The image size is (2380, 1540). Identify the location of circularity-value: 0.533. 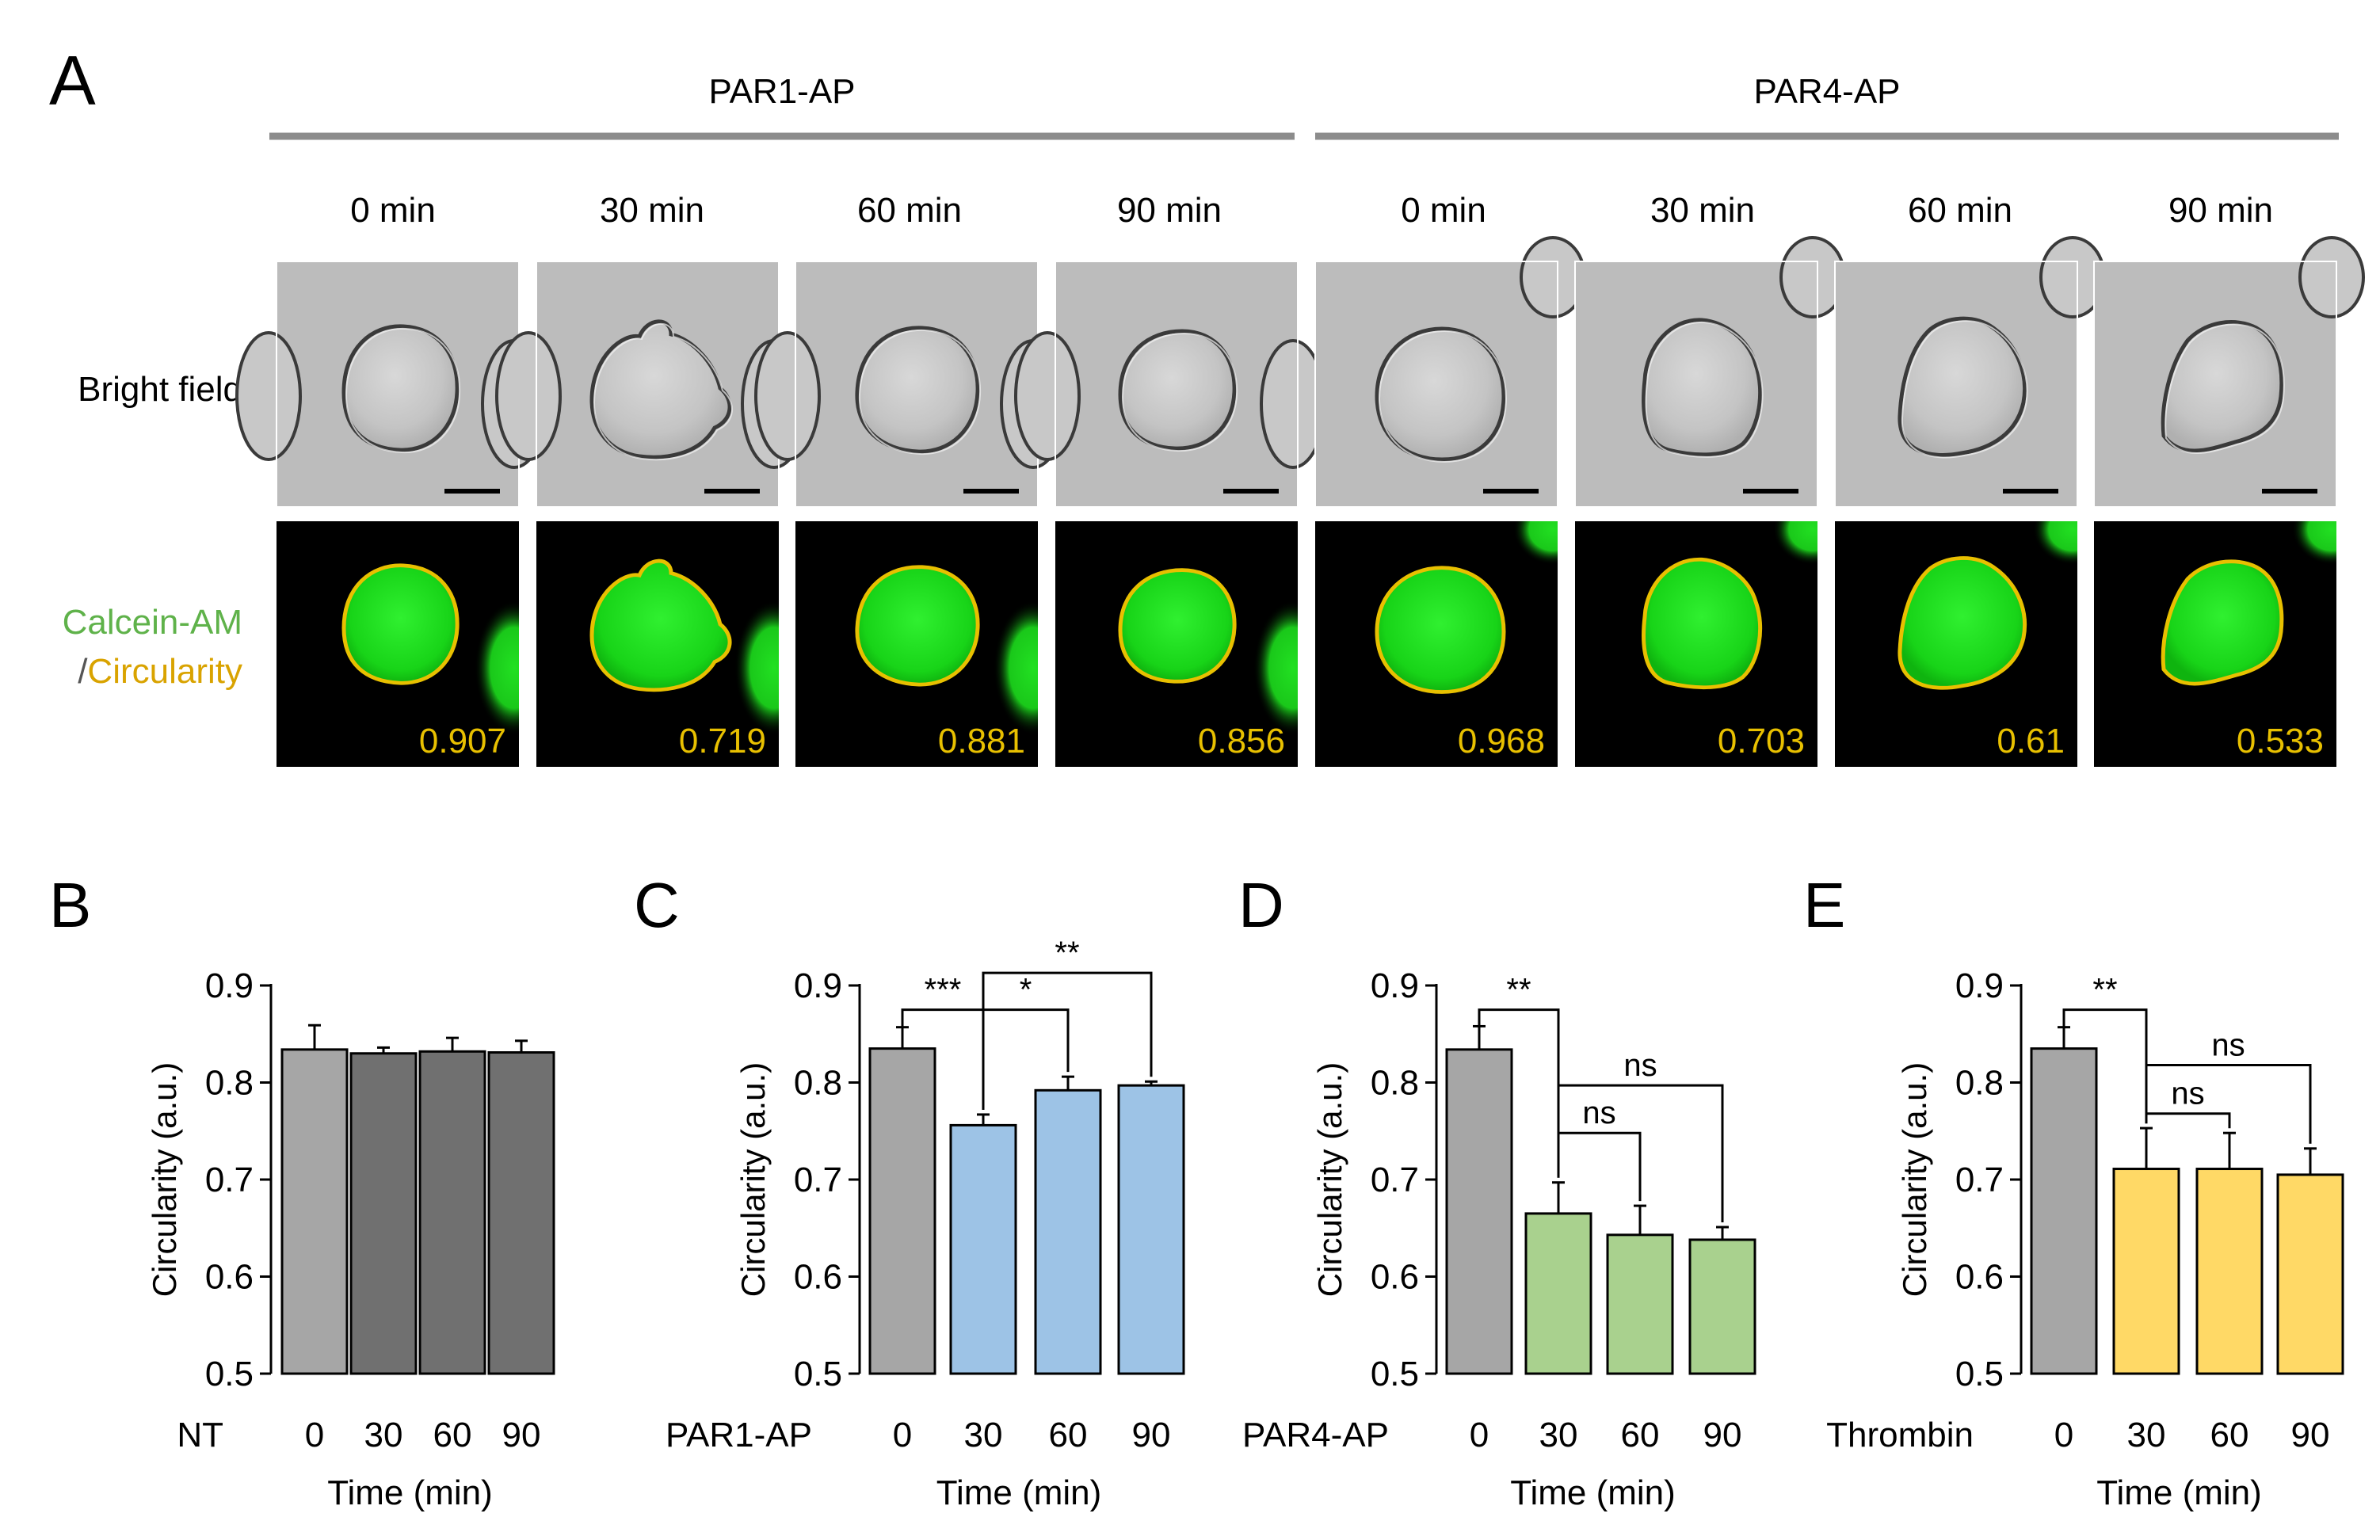
(2280, 741).